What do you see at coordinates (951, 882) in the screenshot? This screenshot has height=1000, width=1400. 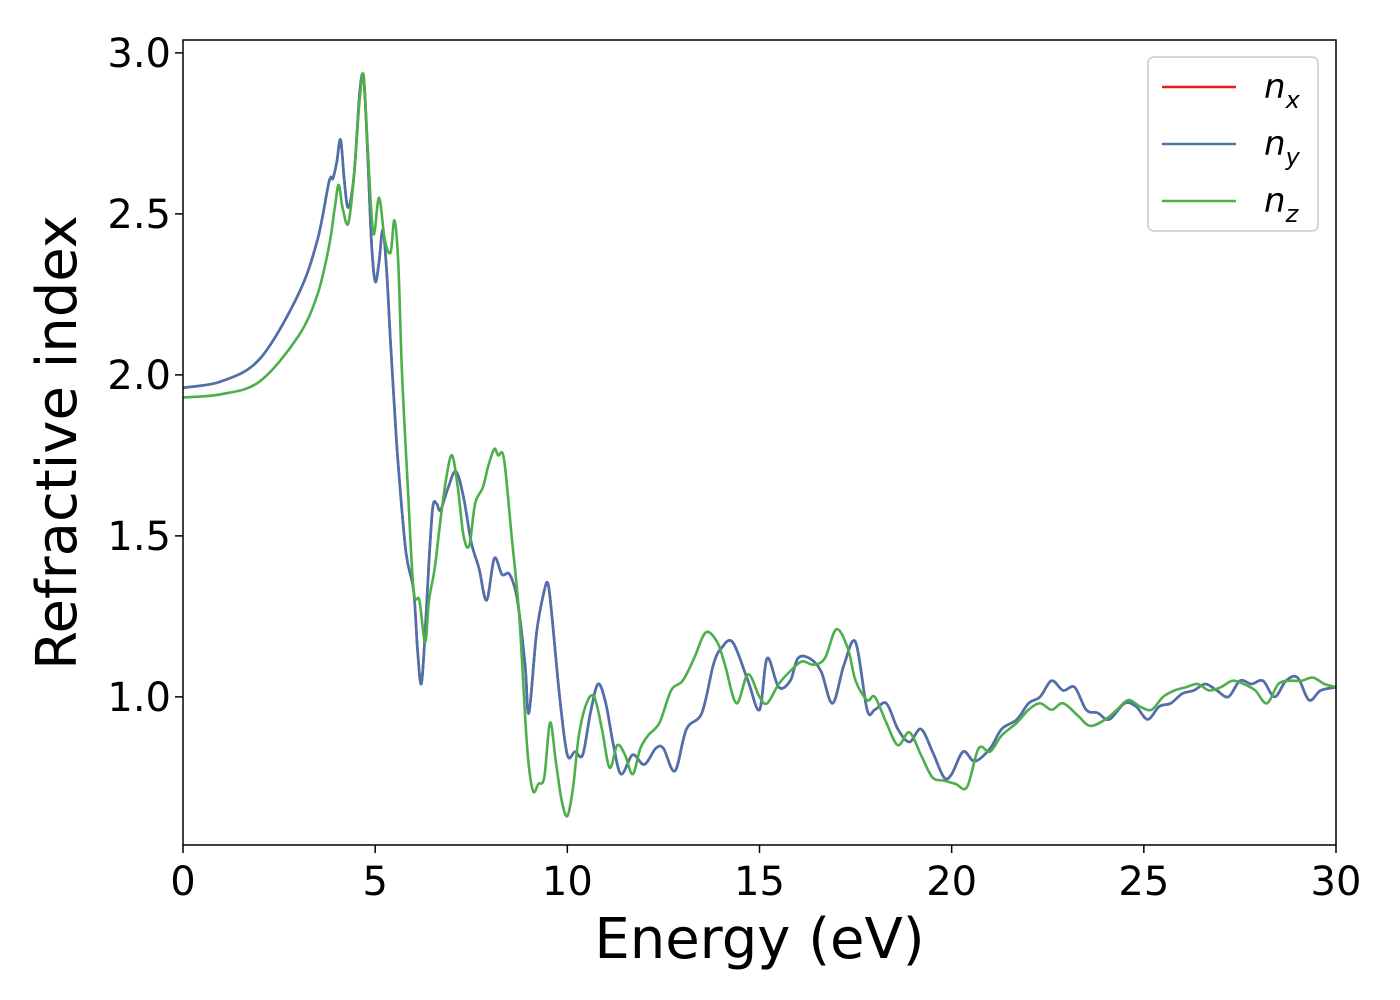 I see `x-tick-label: 20` at bounding box center [951, 882].